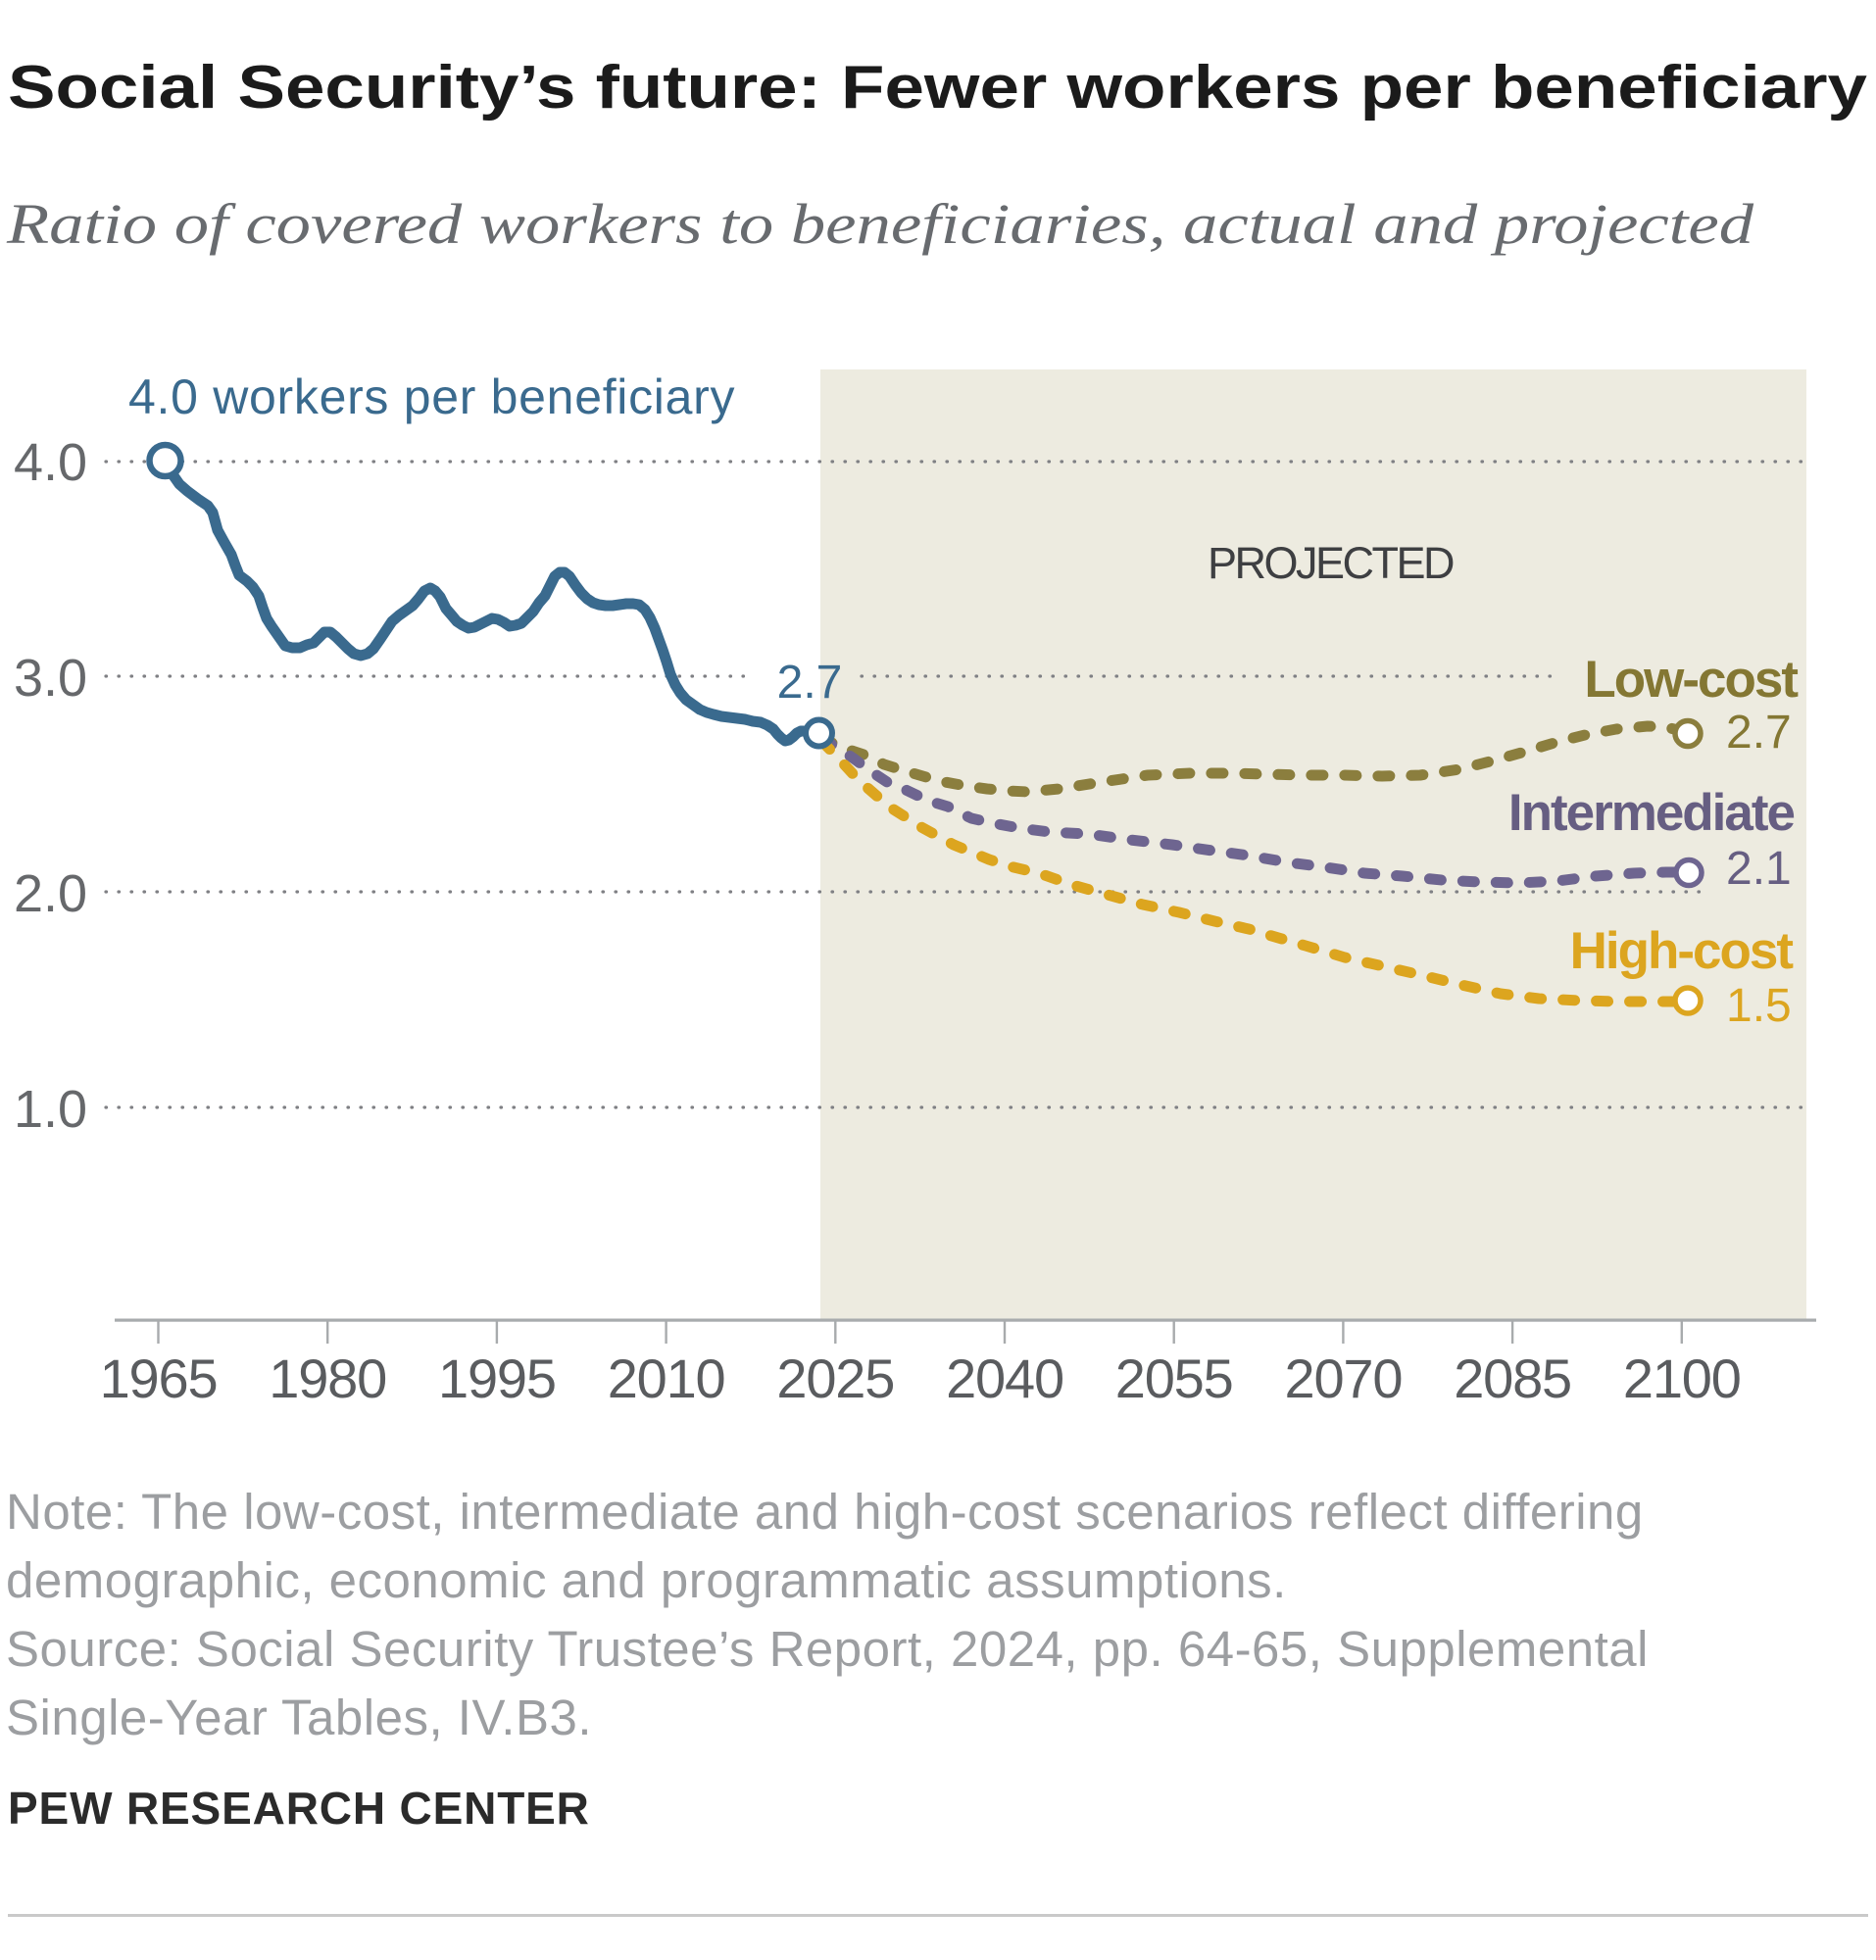 This screenshot has width=1876, height=1960. What do you see at coordinates (159, 1378) in the screenshot?
I see `svg-text: 1965` at bounding box center [159, 1378].